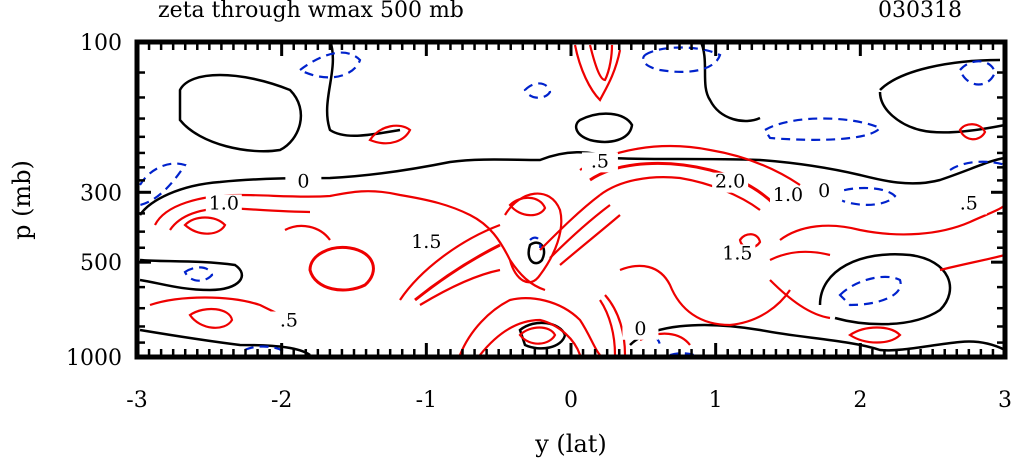  Describe the element at coordinates (1005, 400) in the screenshot. I see `x-tick-label: 3` at that location.